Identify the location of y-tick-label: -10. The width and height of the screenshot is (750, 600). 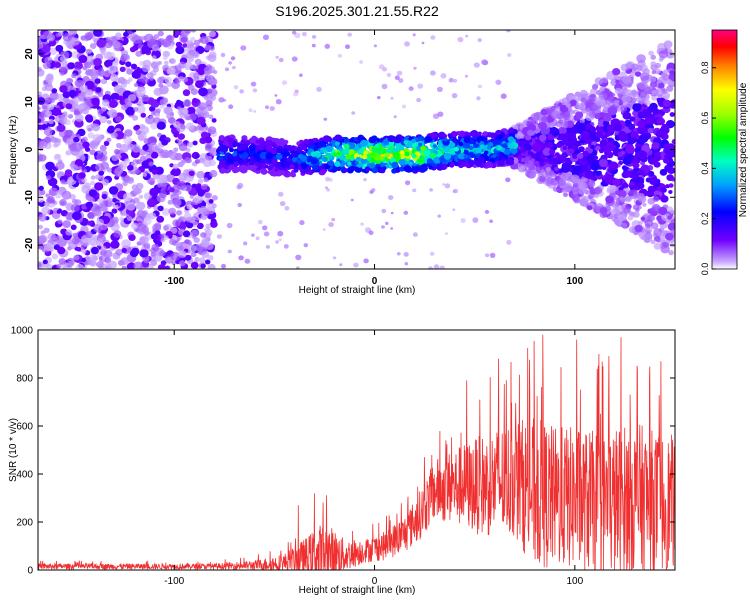
(29, 197).